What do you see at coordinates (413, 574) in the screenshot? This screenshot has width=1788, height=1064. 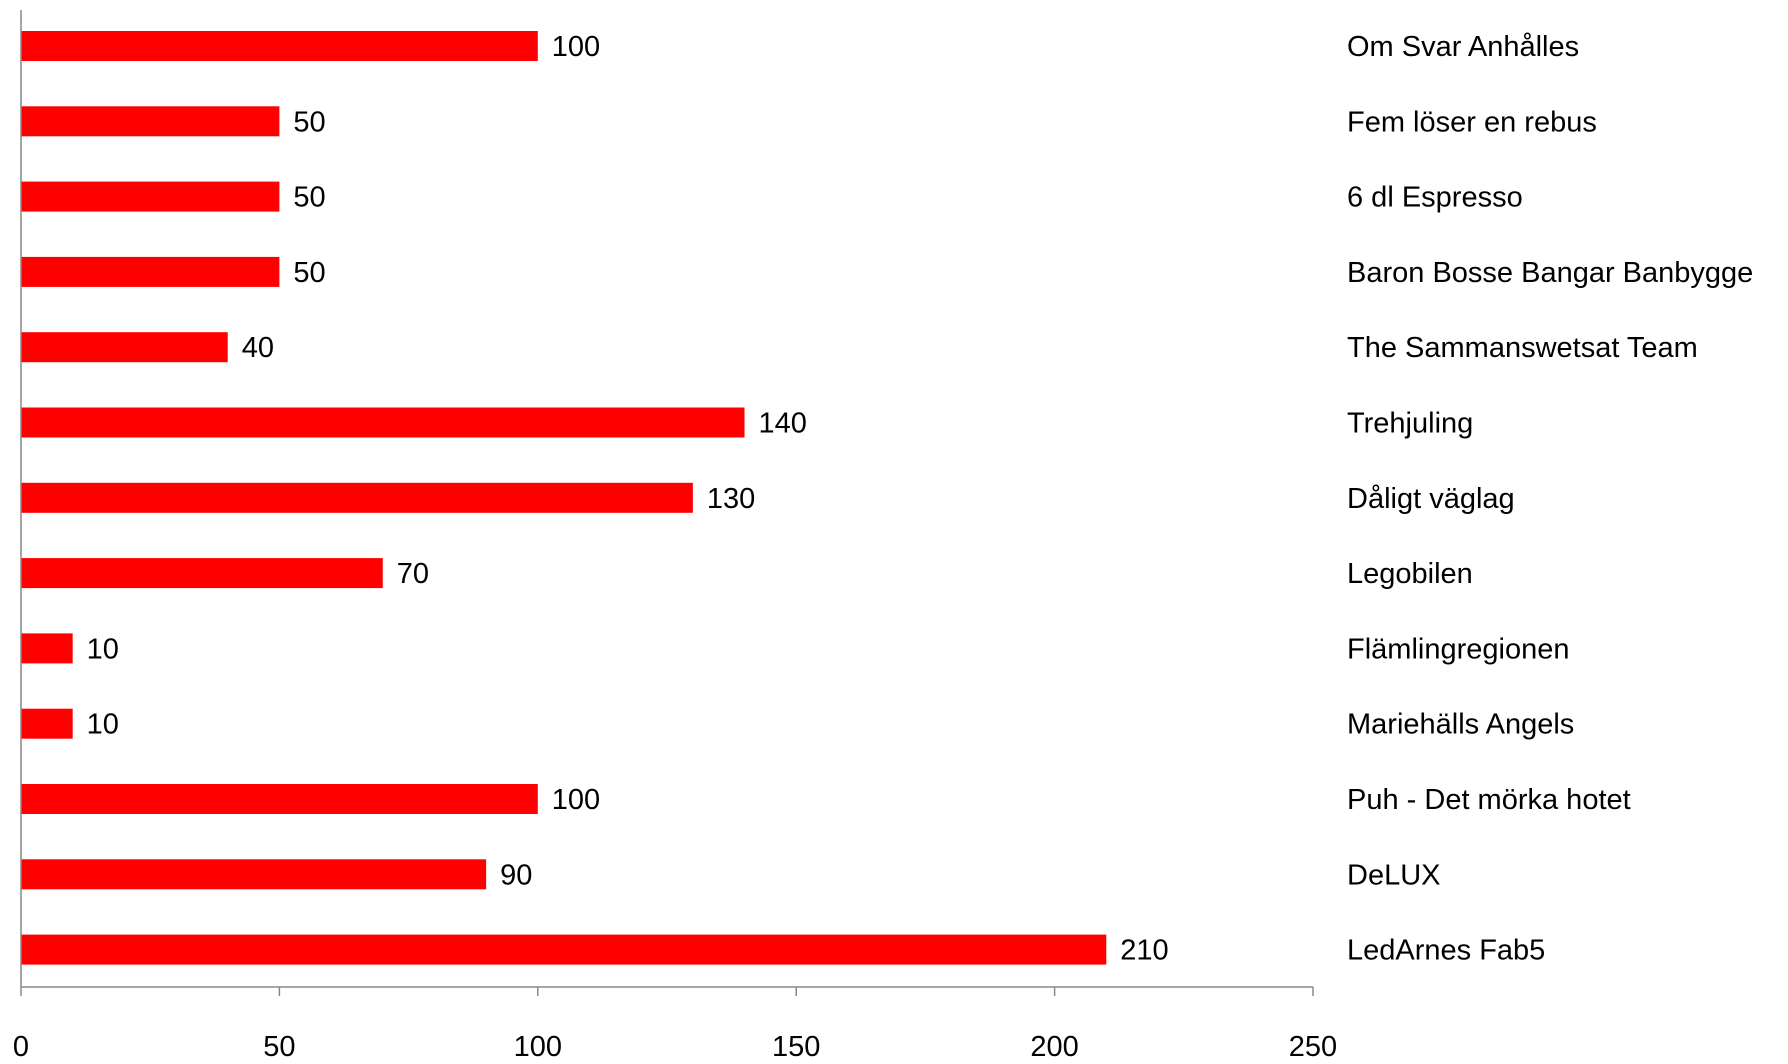 I see `data-label: 70` at bounding box center [413, 574].